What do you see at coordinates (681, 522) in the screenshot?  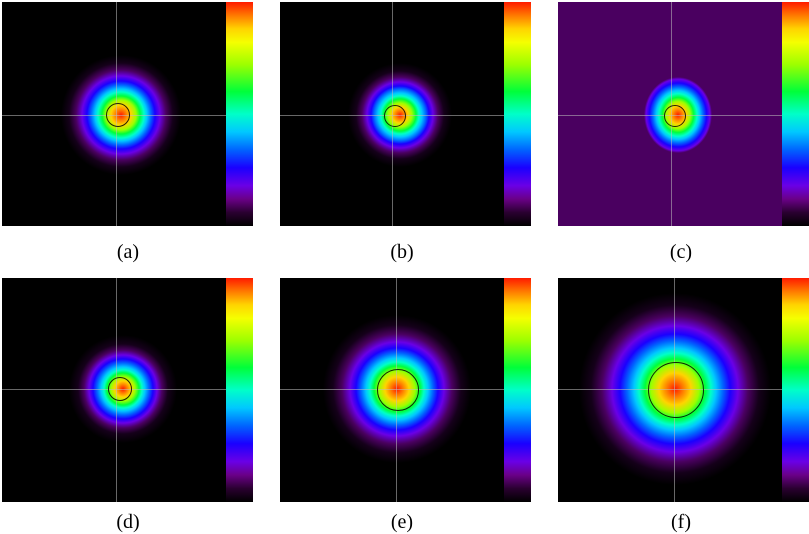 I see `panel-label: (f)` at bounding box center [681, 522].